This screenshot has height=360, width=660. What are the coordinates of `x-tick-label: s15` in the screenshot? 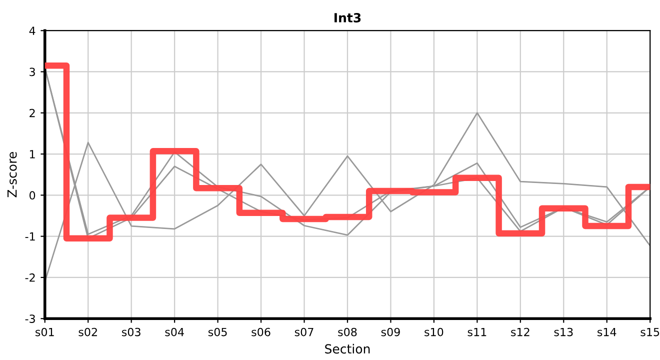 It's located at (650, 332).